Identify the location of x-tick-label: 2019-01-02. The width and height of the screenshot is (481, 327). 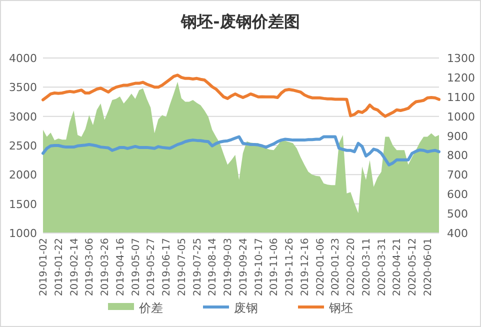
(44, 267).